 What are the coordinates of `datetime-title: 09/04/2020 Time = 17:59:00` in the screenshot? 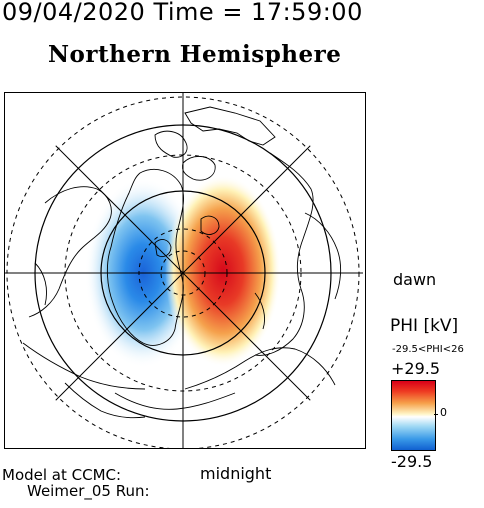 It's located at (182, 13).